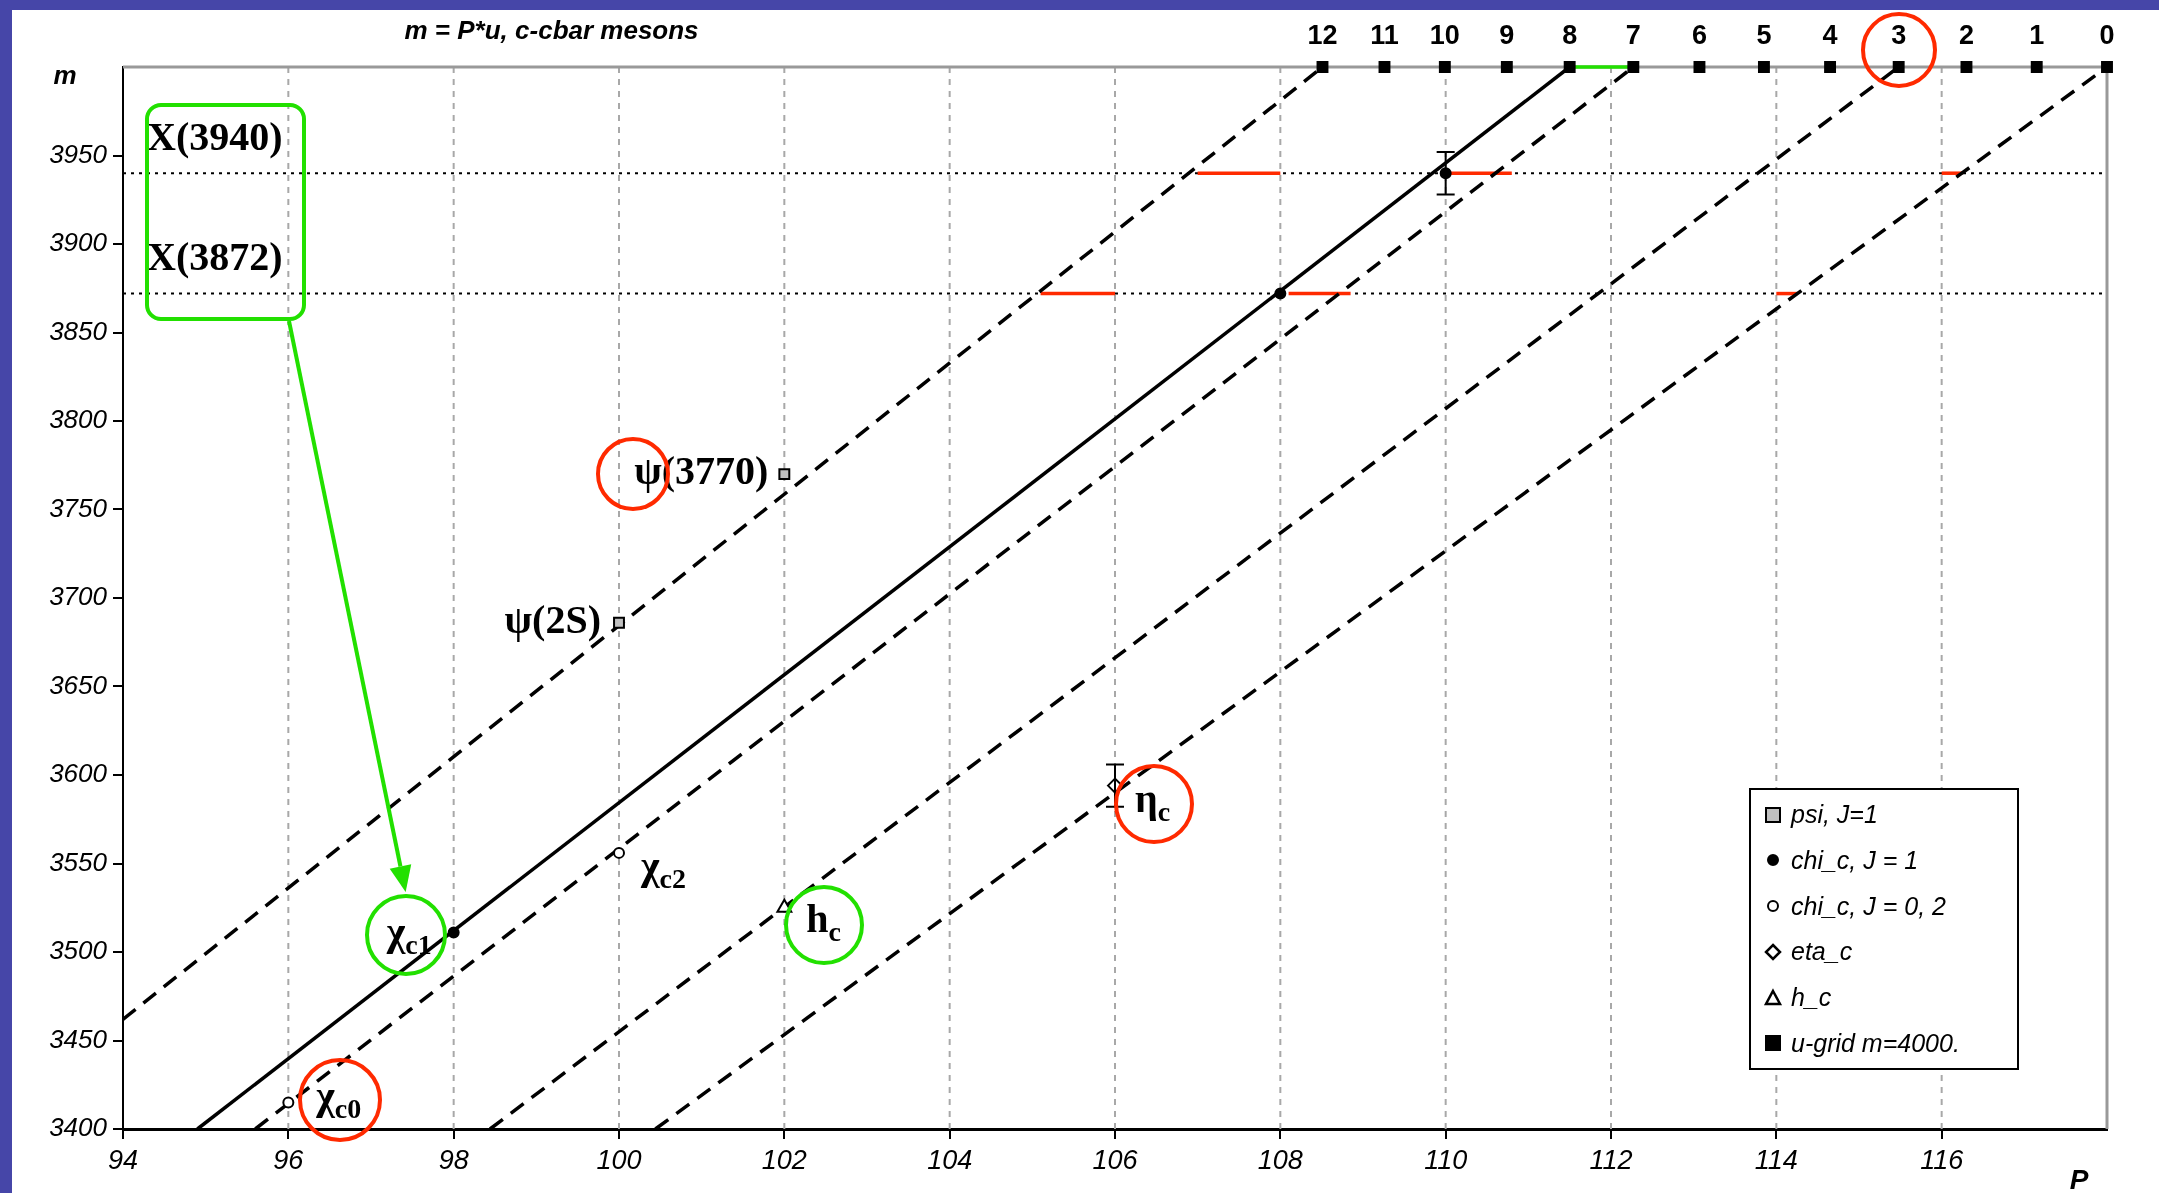  What do you see at coordinates (950, 1159) in the screenshot?
I see `x-tick-label: 104` at bounding box center [950, 1159].